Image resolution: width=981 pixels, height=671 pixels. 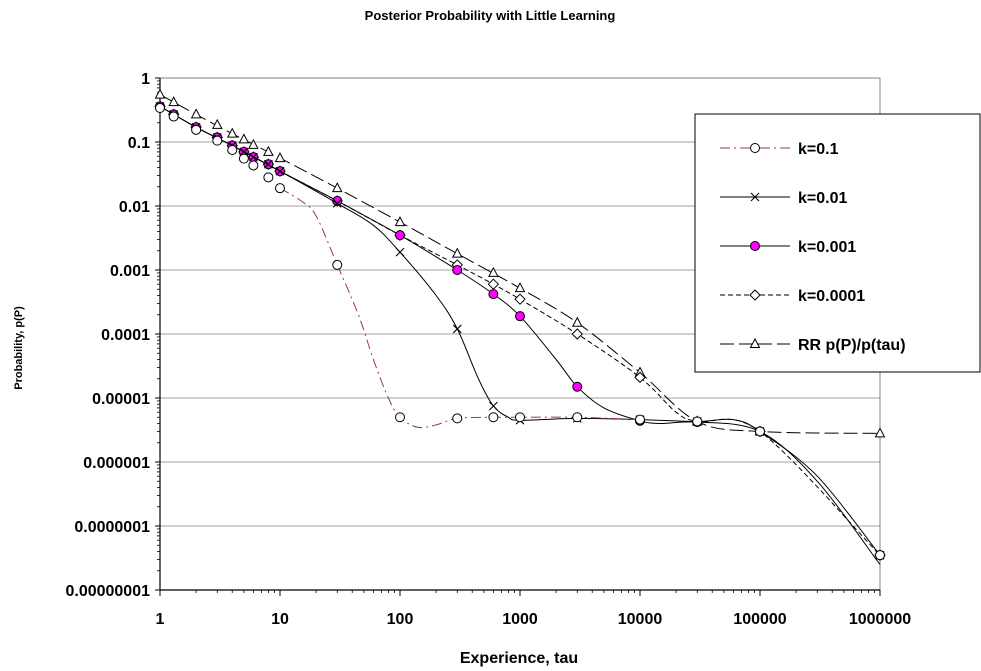 I want to click on legend-box, so click(x=837, y=243).